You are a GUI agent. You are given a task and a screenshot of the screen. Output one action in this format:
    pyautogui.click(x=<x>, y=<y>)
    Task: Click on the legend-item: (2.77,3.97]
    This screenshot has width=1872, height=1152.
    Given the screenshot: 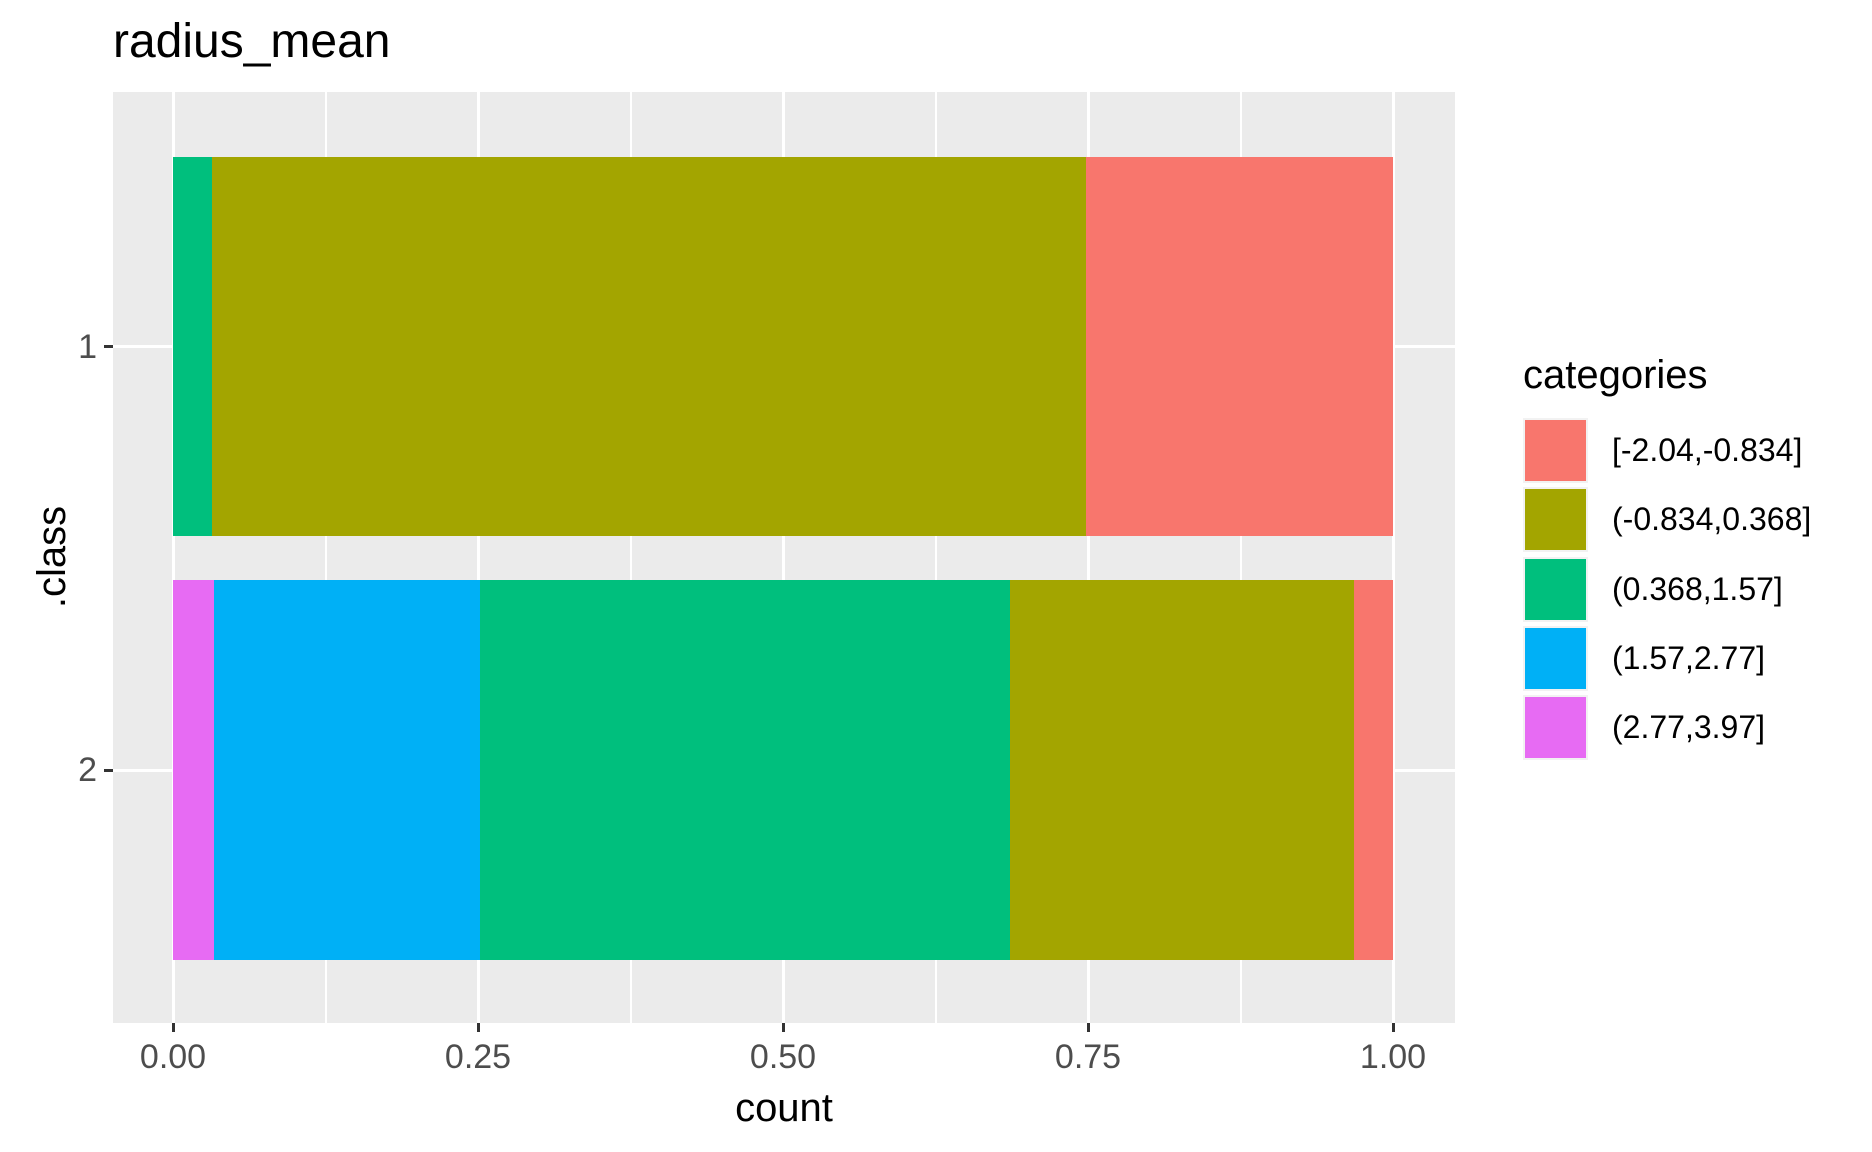 What is the action you would take?
    pyautogui.click(x=1697, y=728)
    